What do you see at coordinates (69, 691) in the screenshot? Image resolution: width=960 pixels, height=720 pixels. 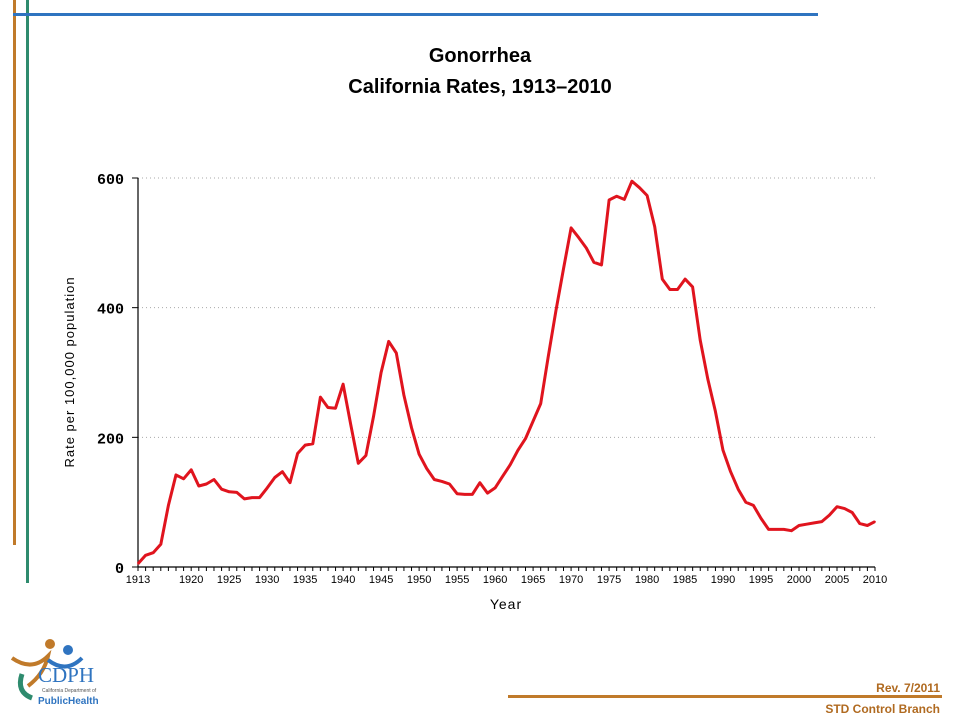 I see `logo-subtitle: California Department of` at bounding box center [69, 691].